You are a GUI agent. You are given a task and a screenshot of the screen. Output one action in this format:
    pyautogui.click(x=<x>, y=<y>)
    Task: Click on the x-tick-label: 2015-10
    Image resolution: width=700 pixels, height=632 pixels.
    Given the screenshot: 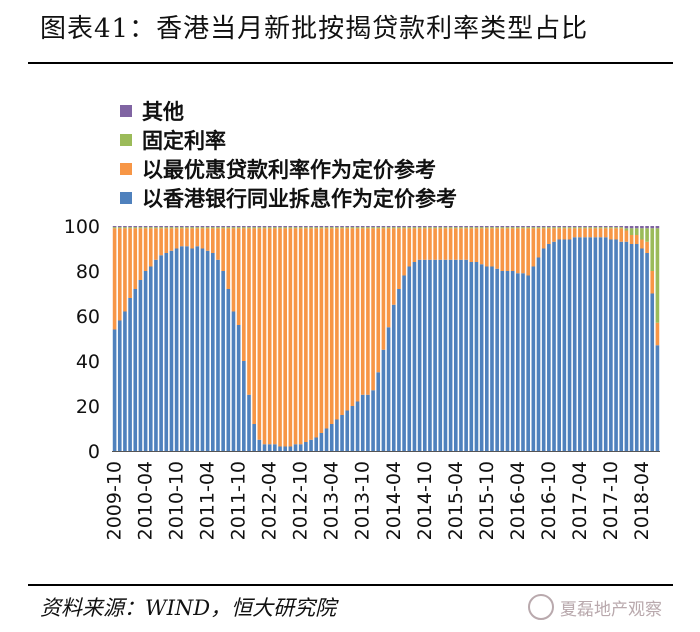 What is the action you would take?
    pyautogui.click(x=487, y=500)
    